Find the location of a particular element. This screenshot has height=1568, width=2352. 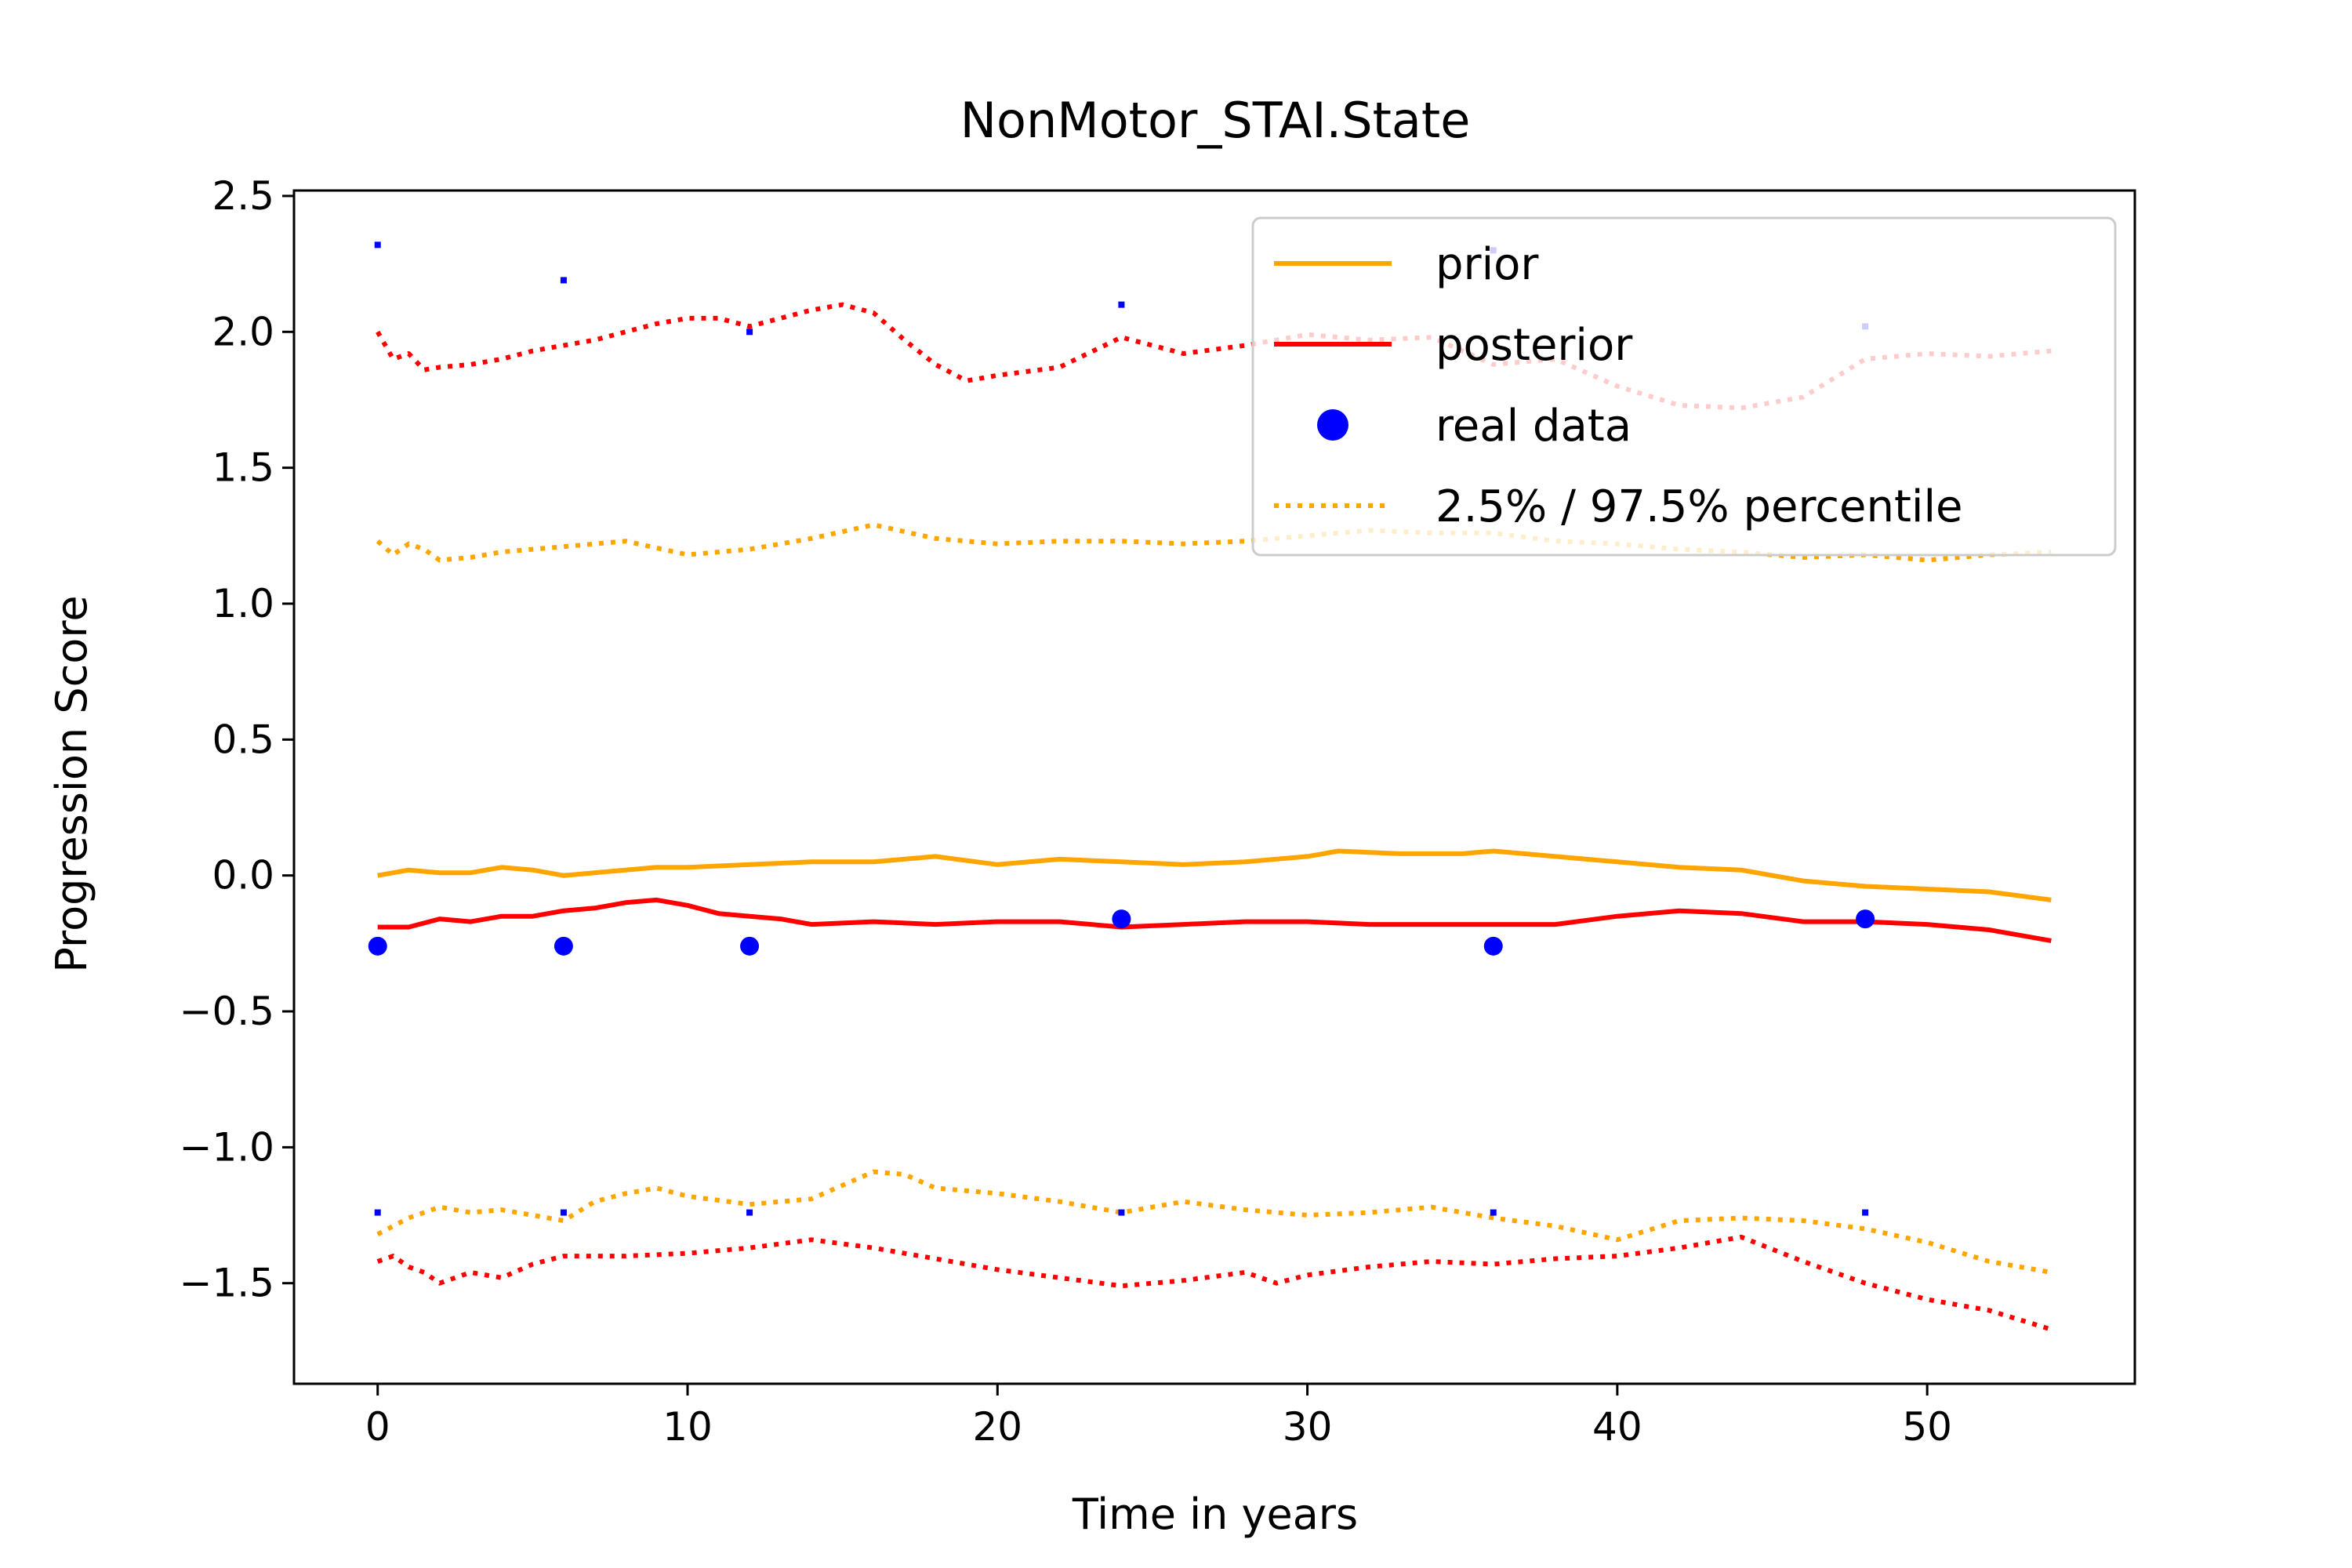

y-tick-label: 0.5 is located at coordinates (243, 739).